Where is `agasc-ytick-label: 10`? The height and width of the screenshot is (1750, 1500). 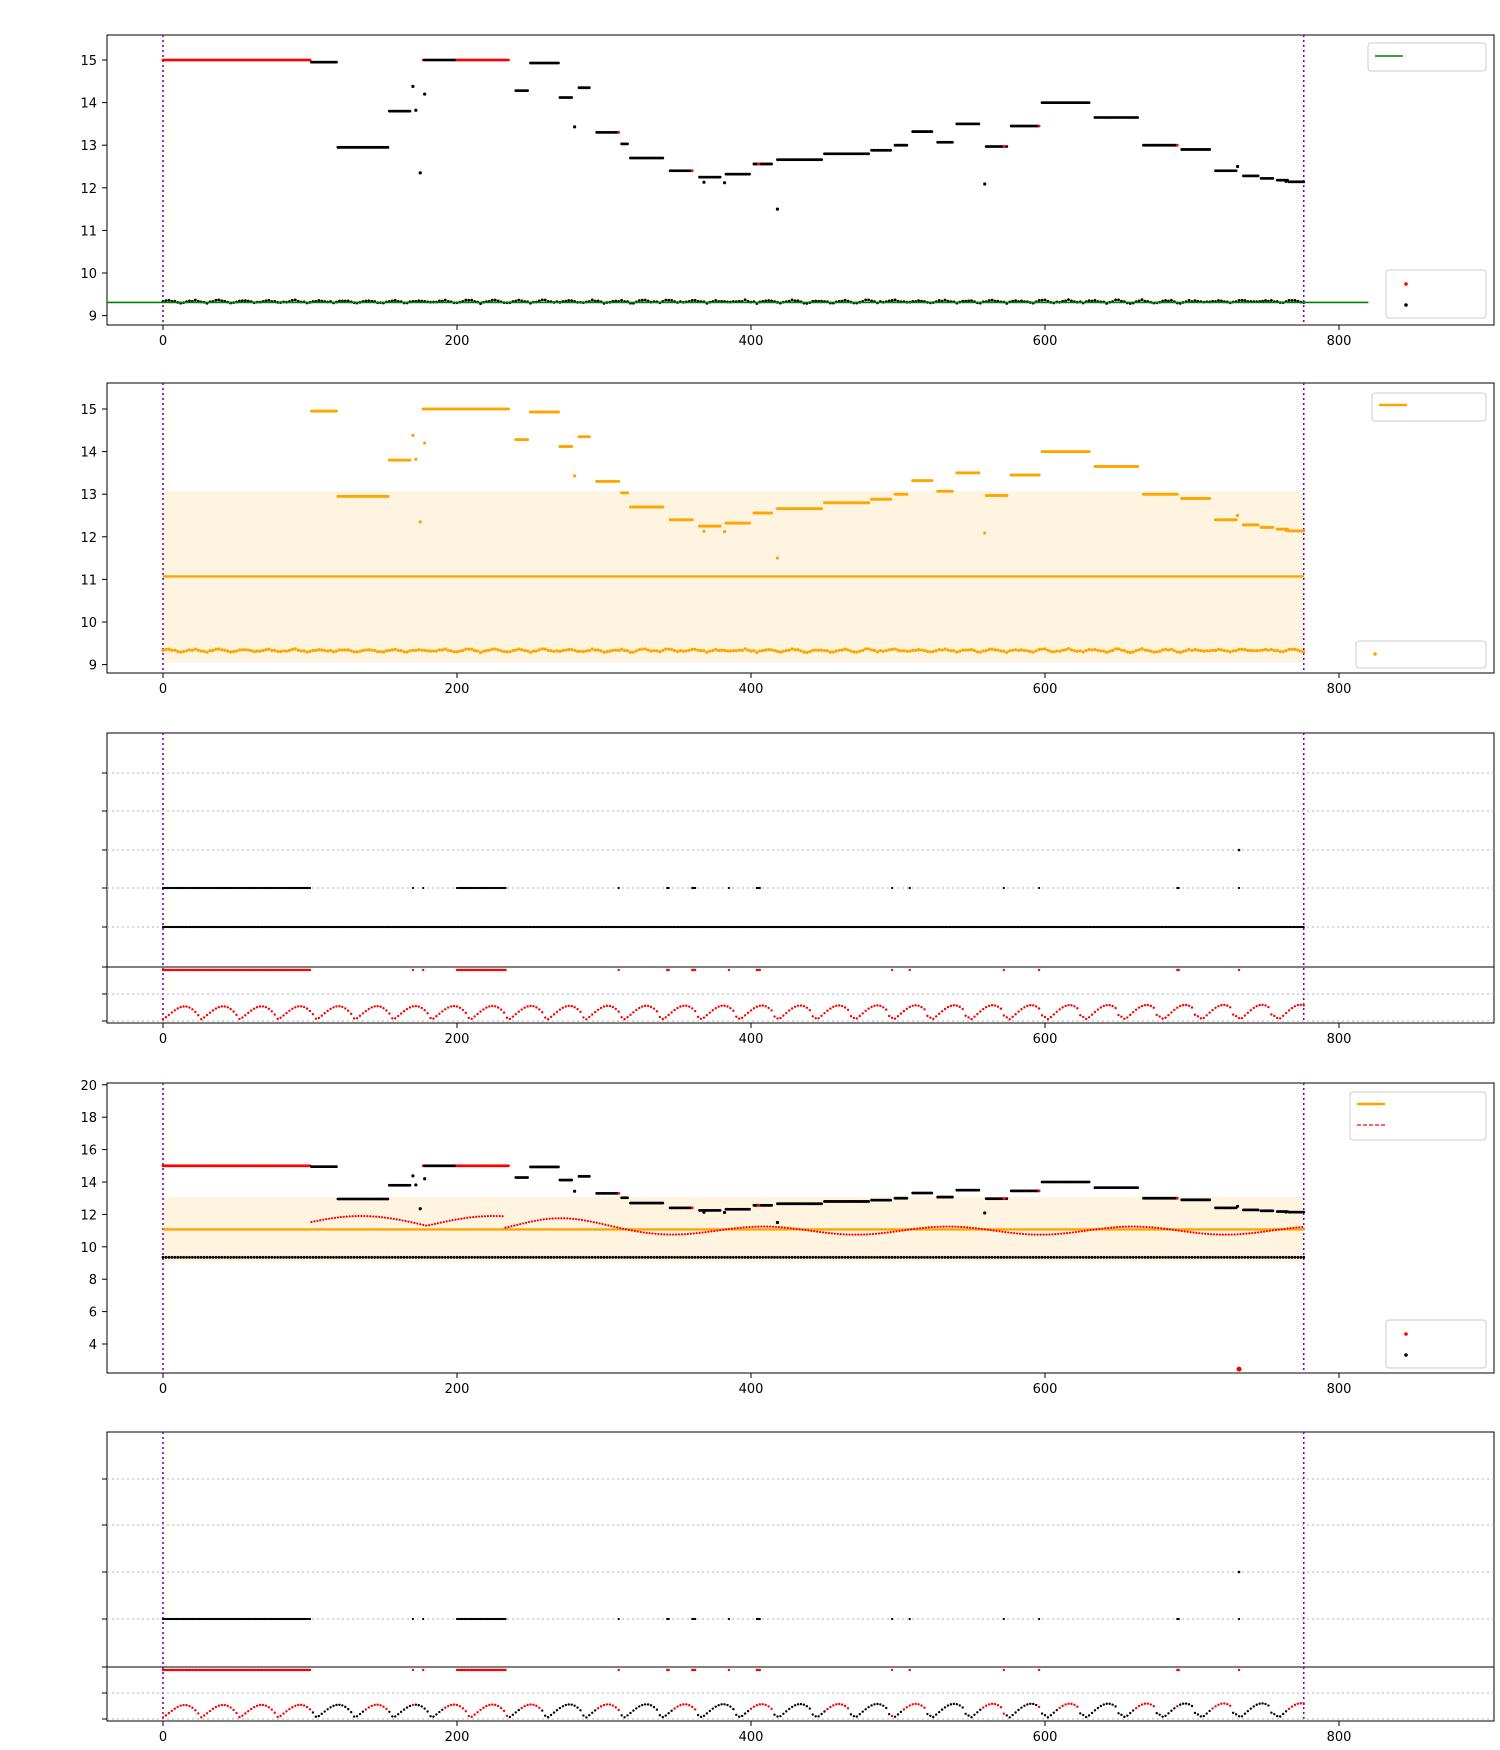 agasc-ytick-label: 10 is located at coordinates (88, 274).